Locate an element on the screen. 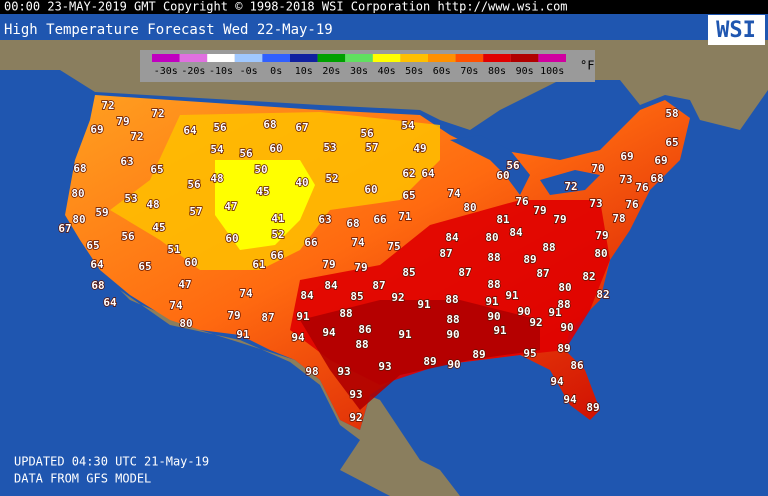  temperature-label: 85 is located at coordinates (356, 296).